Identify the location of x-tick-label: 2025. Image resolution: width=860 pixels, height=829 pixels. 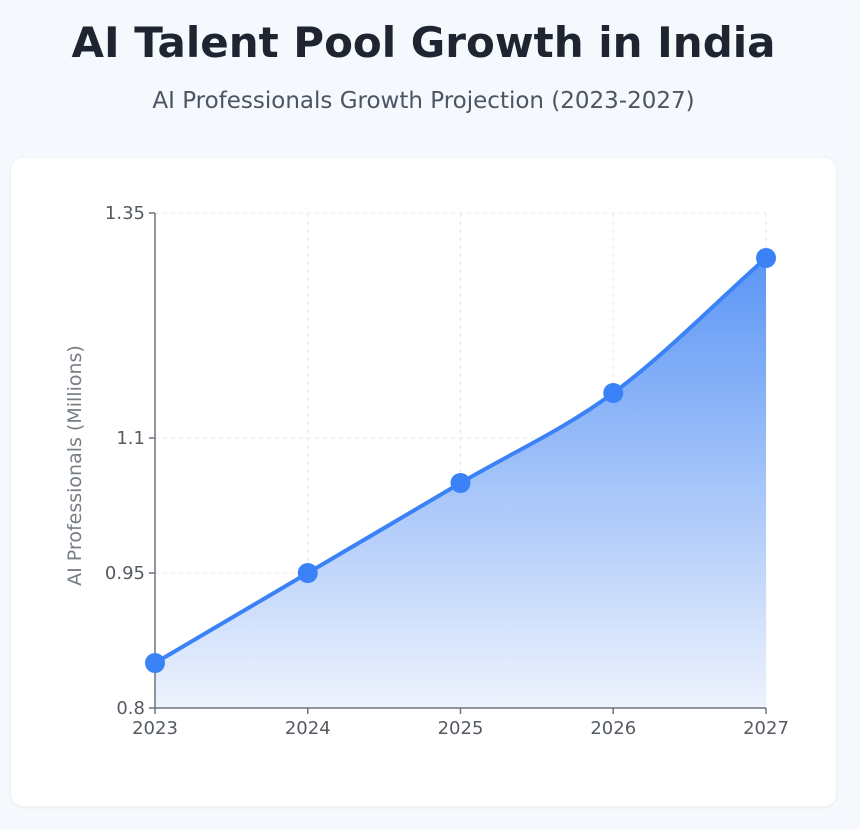
(461, 728).